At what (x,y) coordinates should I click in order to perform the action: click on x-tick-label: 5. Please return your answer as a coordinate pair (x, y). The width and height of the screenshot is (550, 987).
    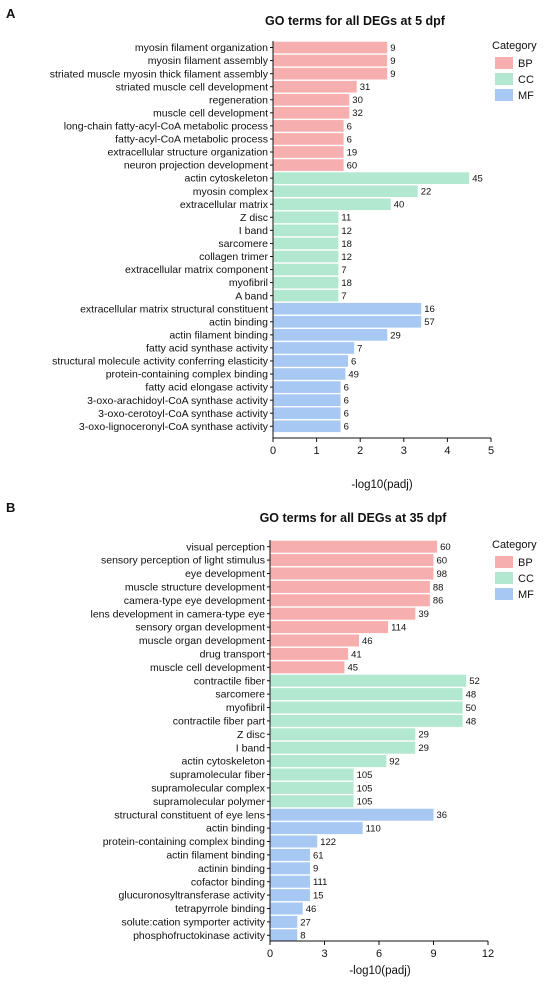
    Looking at the image, I should click on (491, 451).